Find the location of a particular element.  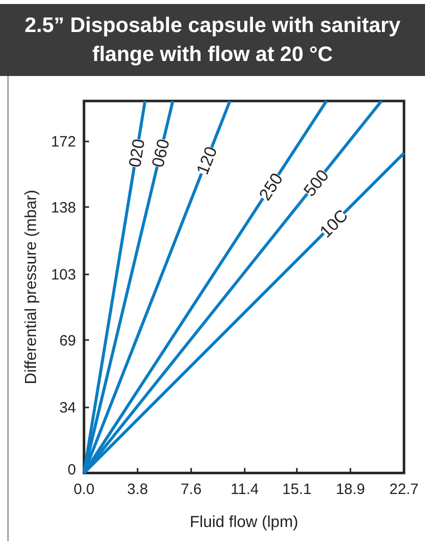

text: 020 is located at coordinates (137, 153).